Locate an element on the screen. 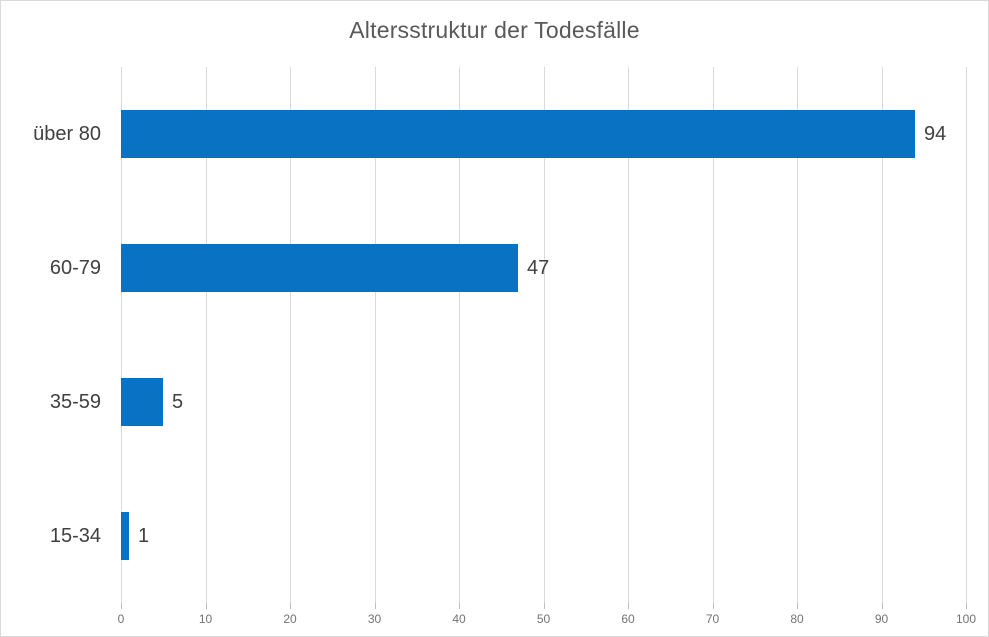 The height and width of the screenshot is (637, 989). chart-title: Altersstruktur der Todesfälle is located at coordinates (494, 30).